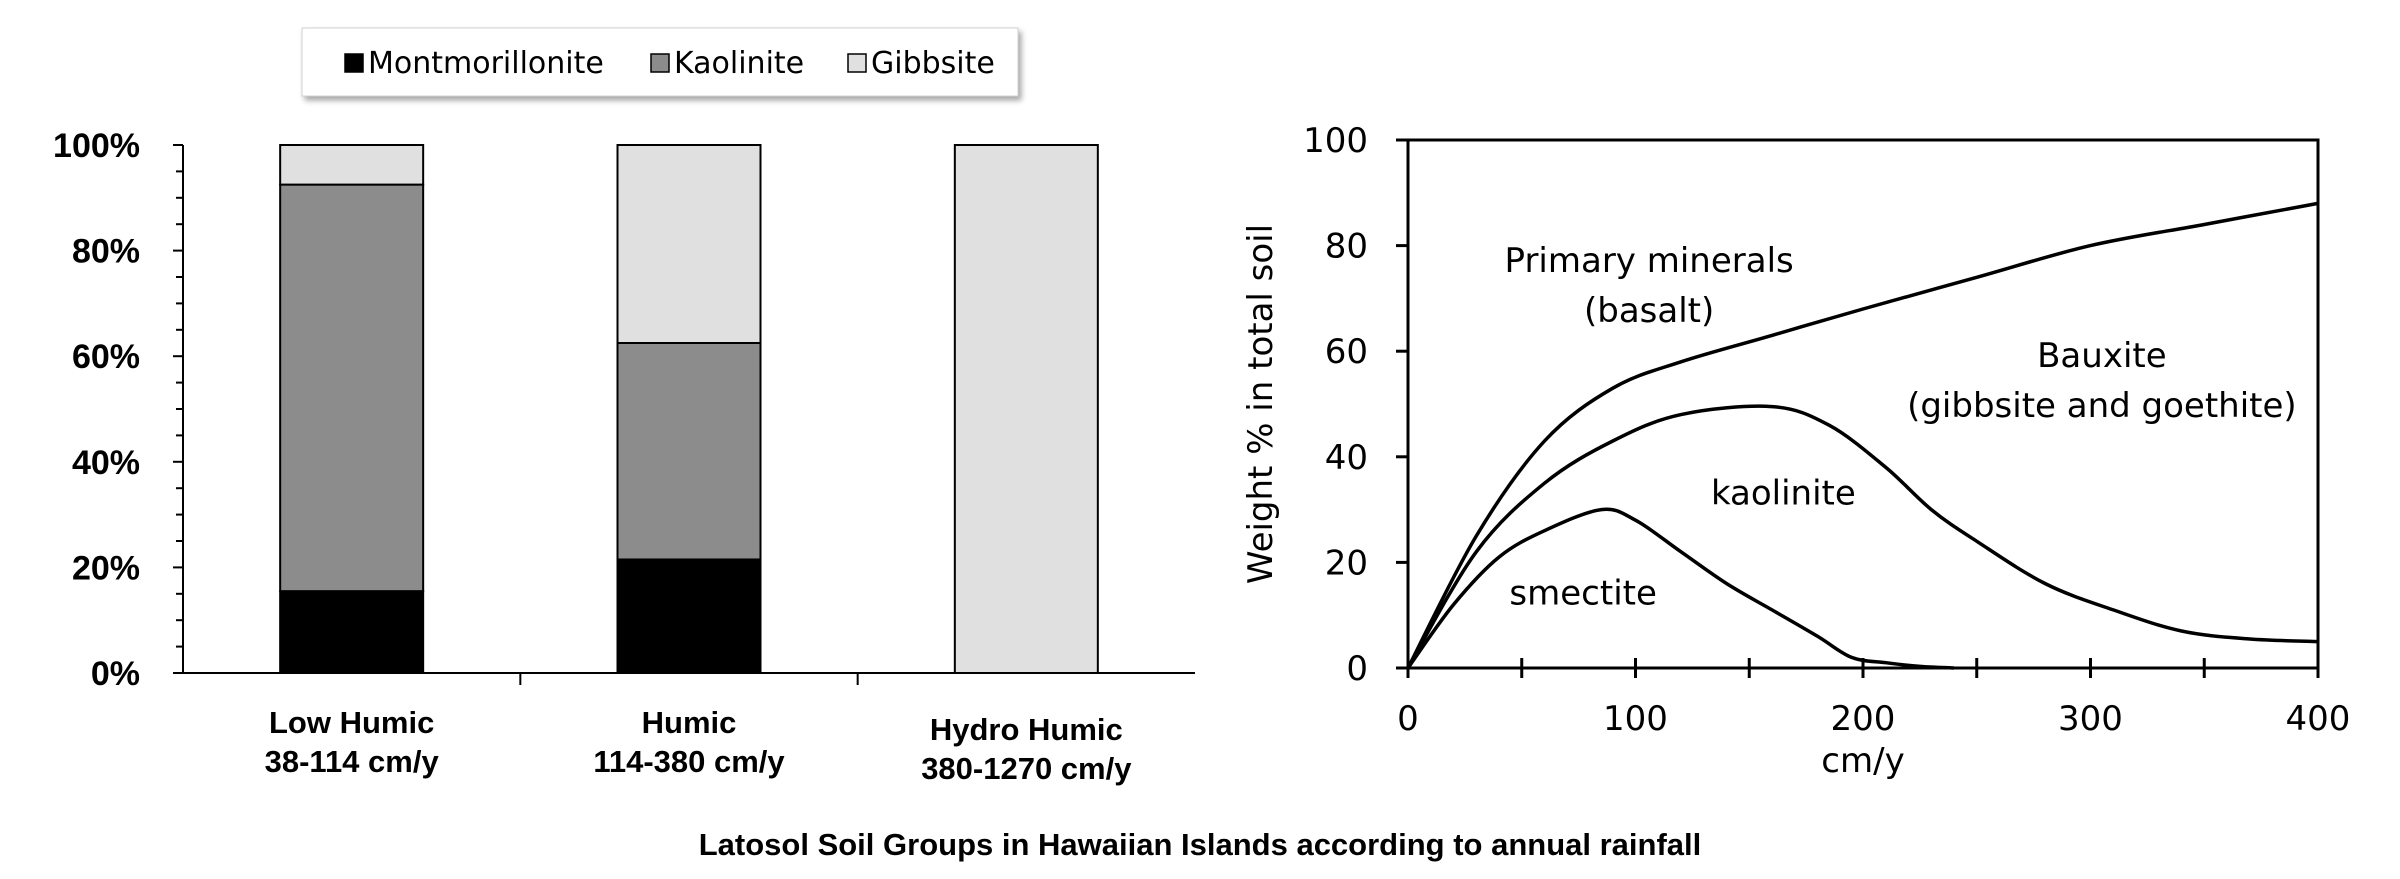 The height and width of the screenshot is (879, 2400). I want to click on legend-entry-montmorillonite: Montmorillonite, so click(486, 63).